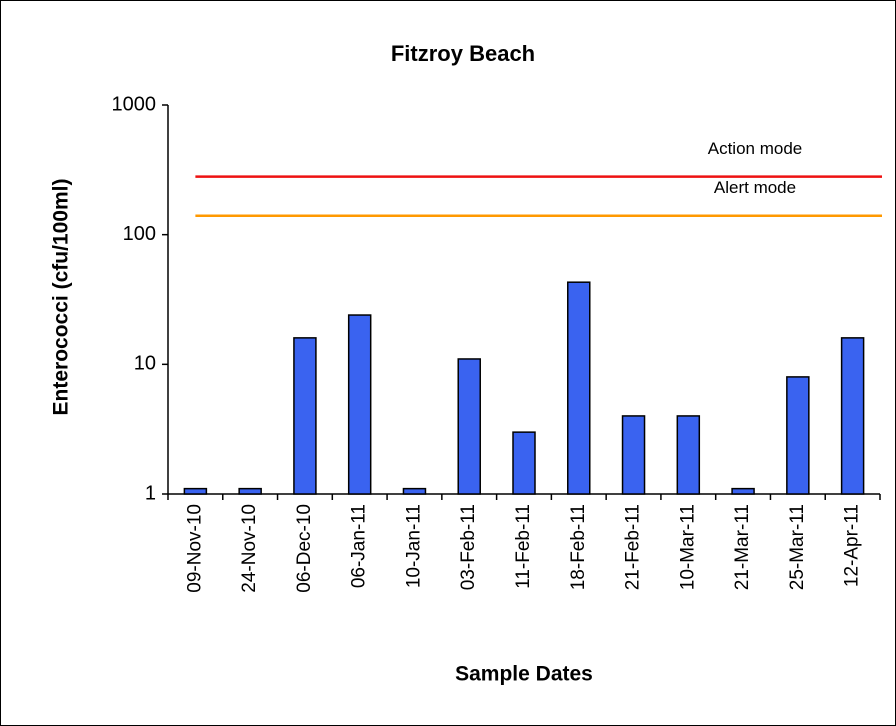 This screenshot has height=726, width=896. What do you see at coordinates (633, 547) in the screenshot?
I see `x-tick-label: 21-Feb-11` at bounding box center [633, 547].